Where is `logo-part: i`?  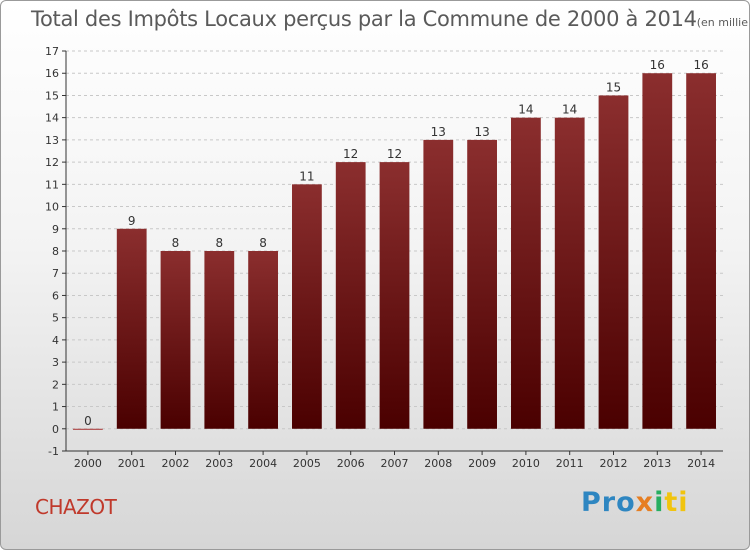
logo-part: i is located at coordinates (659, 502).